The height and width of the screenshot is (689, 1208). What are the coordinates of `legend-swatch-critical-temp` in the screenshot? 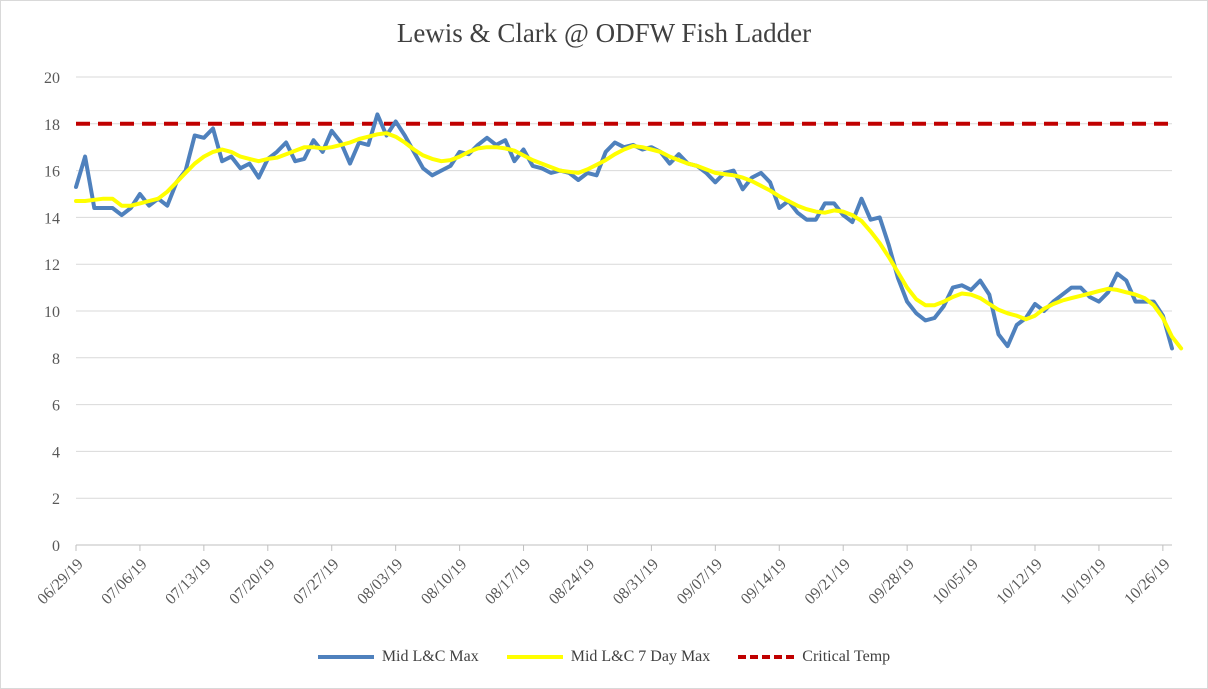 It's located at (766, 657).